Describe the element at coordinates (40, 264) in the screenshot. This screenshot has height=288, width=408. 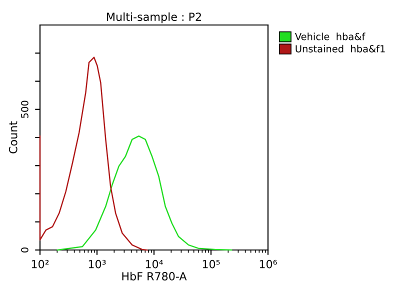
I see `x-tick-label: 10²` at that location.